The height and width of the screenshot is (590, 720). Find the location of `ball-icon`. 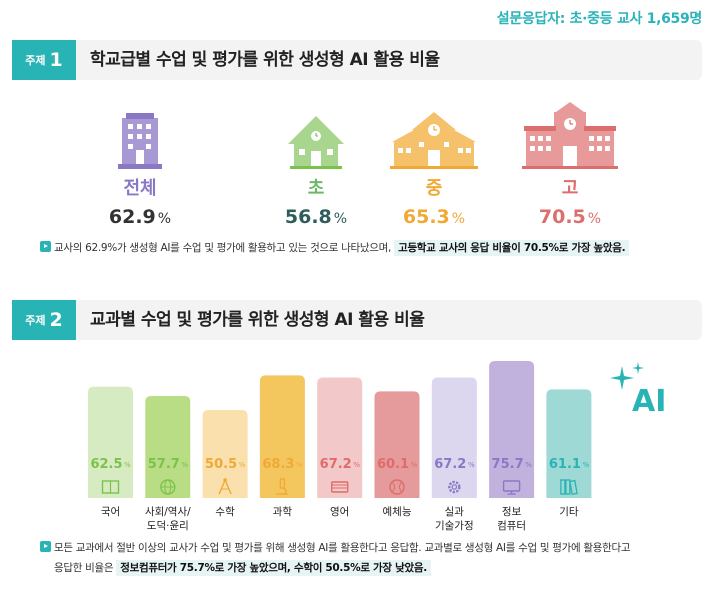

ball-icon is located at coordinates (397, 487).